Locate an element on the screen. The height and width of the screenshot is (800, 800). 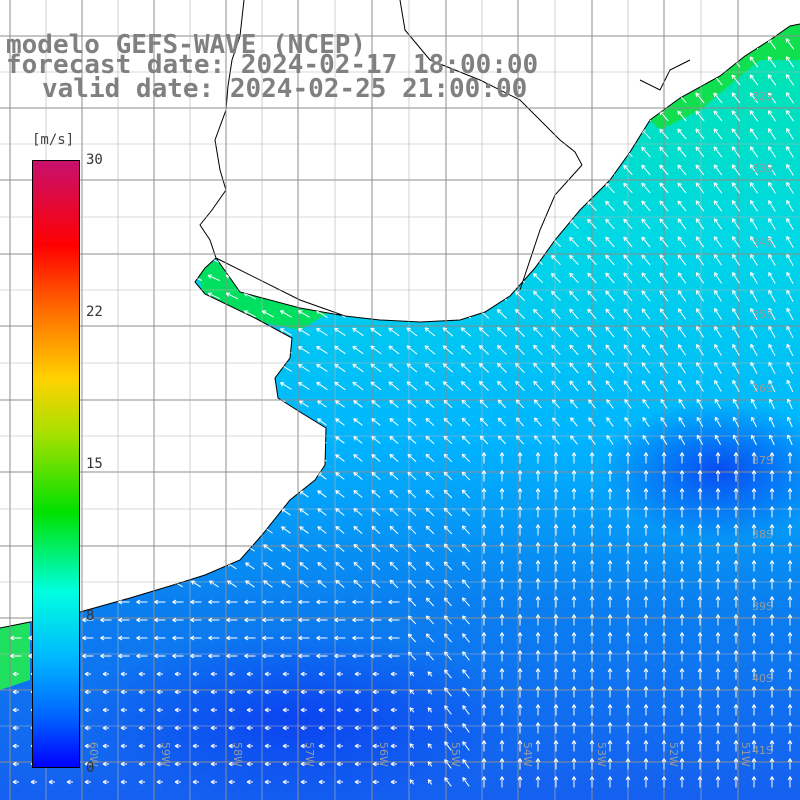
strong-wind-band is located at coordinates (262, 296).